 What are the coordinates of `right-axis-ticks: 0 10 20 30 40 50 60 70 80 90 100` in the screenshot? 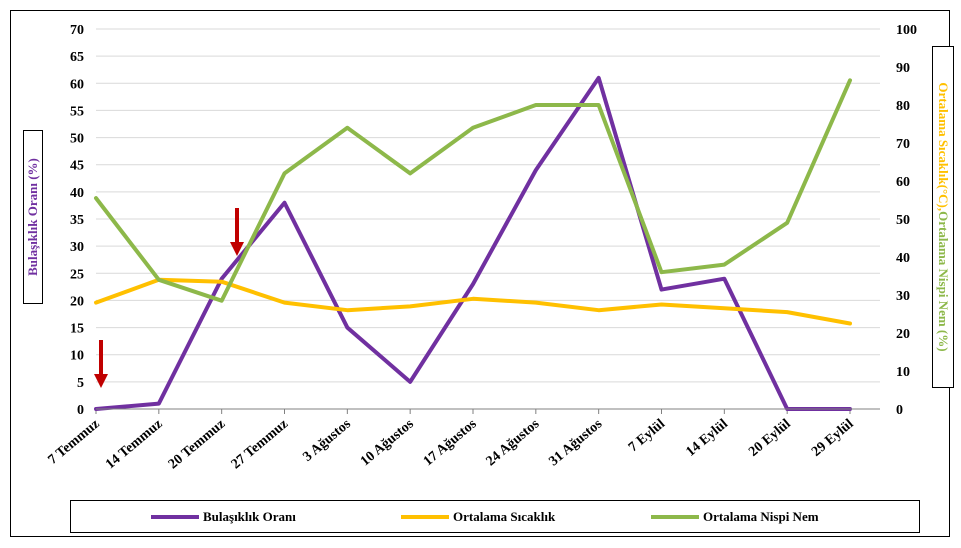 It's located at (906, 220).